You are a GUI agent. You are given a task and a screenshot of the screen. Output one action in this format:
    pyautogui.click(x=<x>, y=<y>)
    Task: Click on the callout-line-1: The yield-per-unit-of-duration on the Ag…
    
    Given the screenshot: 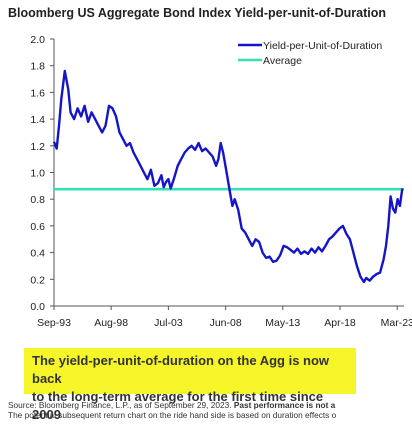 What is the action you would take?
    pyautogui.click(x=181, y=369)
    